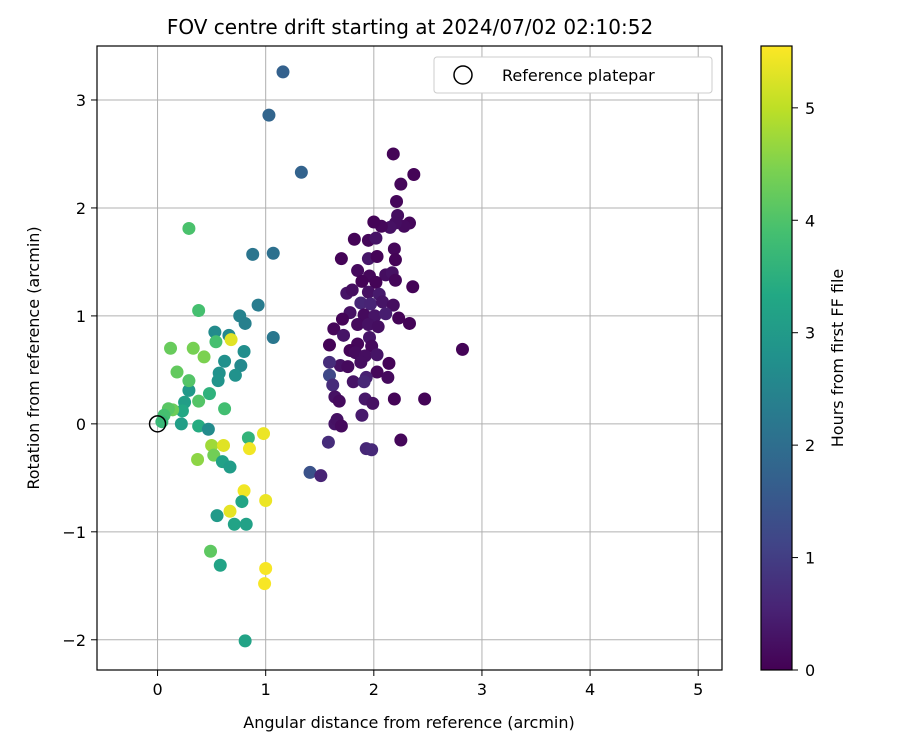 The height and width of the screenshot is (750, 900). Describe the element at coordinates (79, 370) in the screenshot. I see `y-axis-ticks: −2 −1 0 1 2 3` at that location.